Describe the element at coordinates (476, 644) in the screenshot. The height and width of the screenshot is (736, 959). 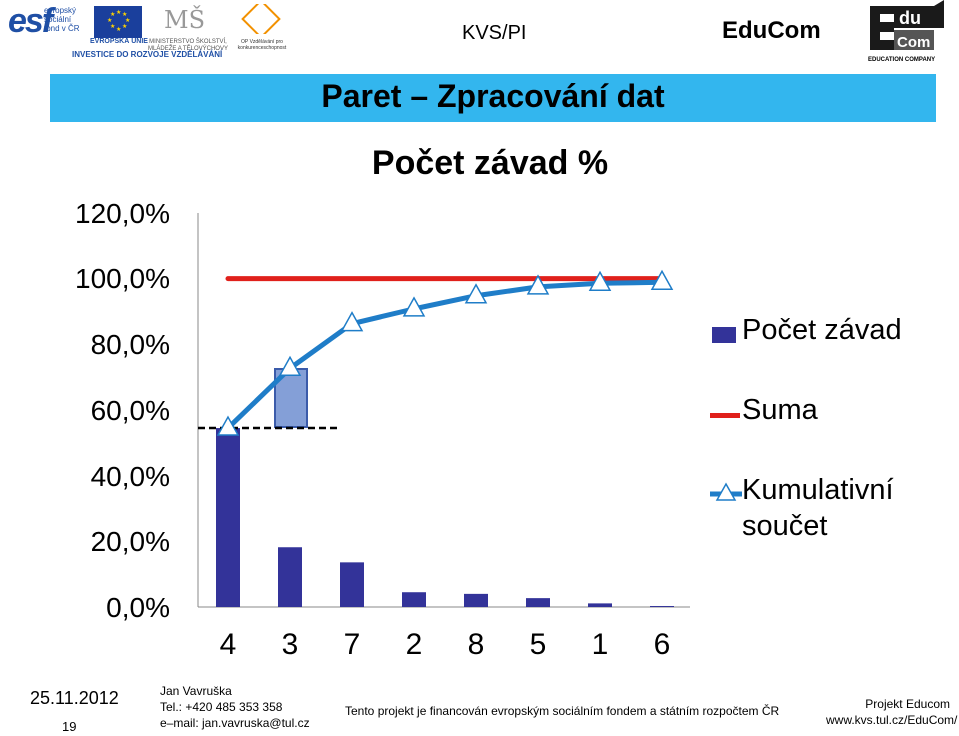
I see `x-tick-label: 8` at that location.